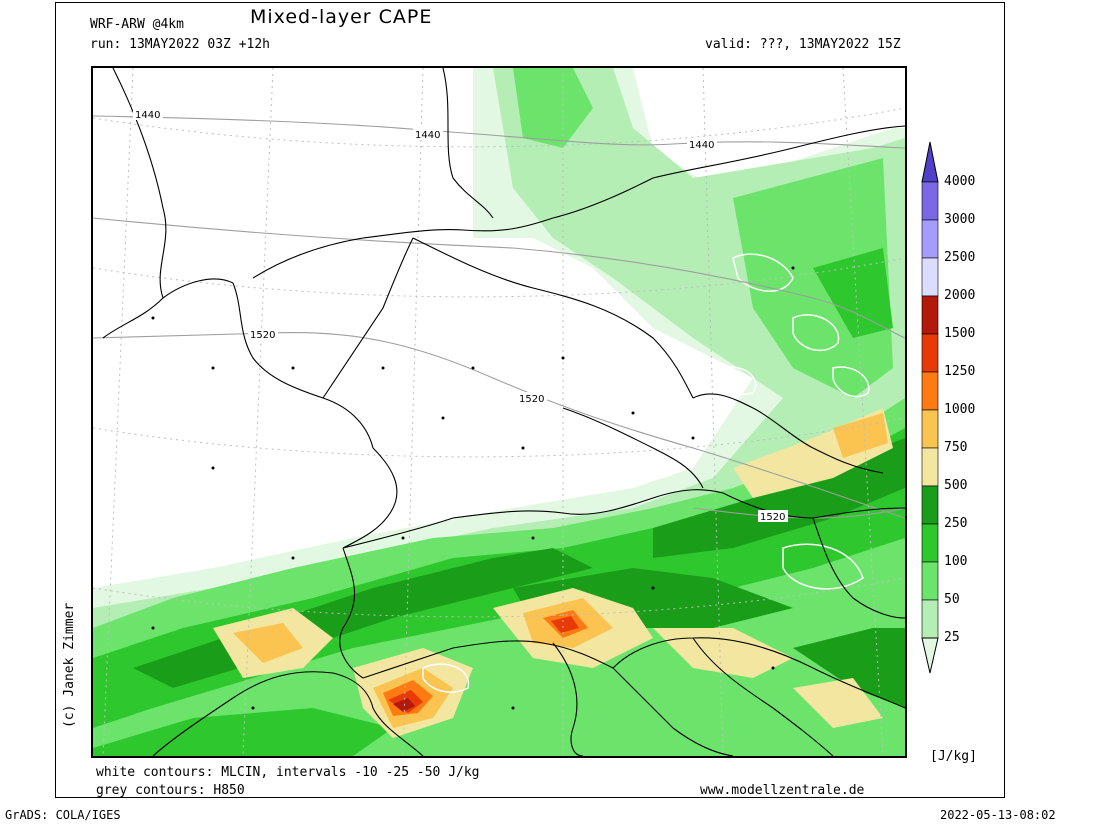 The height and width of the screenshot is (825, 1100). Describe the element at coordinates (701, 145) in the screenshot. I see `contour-label-1440-east: 1440` at that location.